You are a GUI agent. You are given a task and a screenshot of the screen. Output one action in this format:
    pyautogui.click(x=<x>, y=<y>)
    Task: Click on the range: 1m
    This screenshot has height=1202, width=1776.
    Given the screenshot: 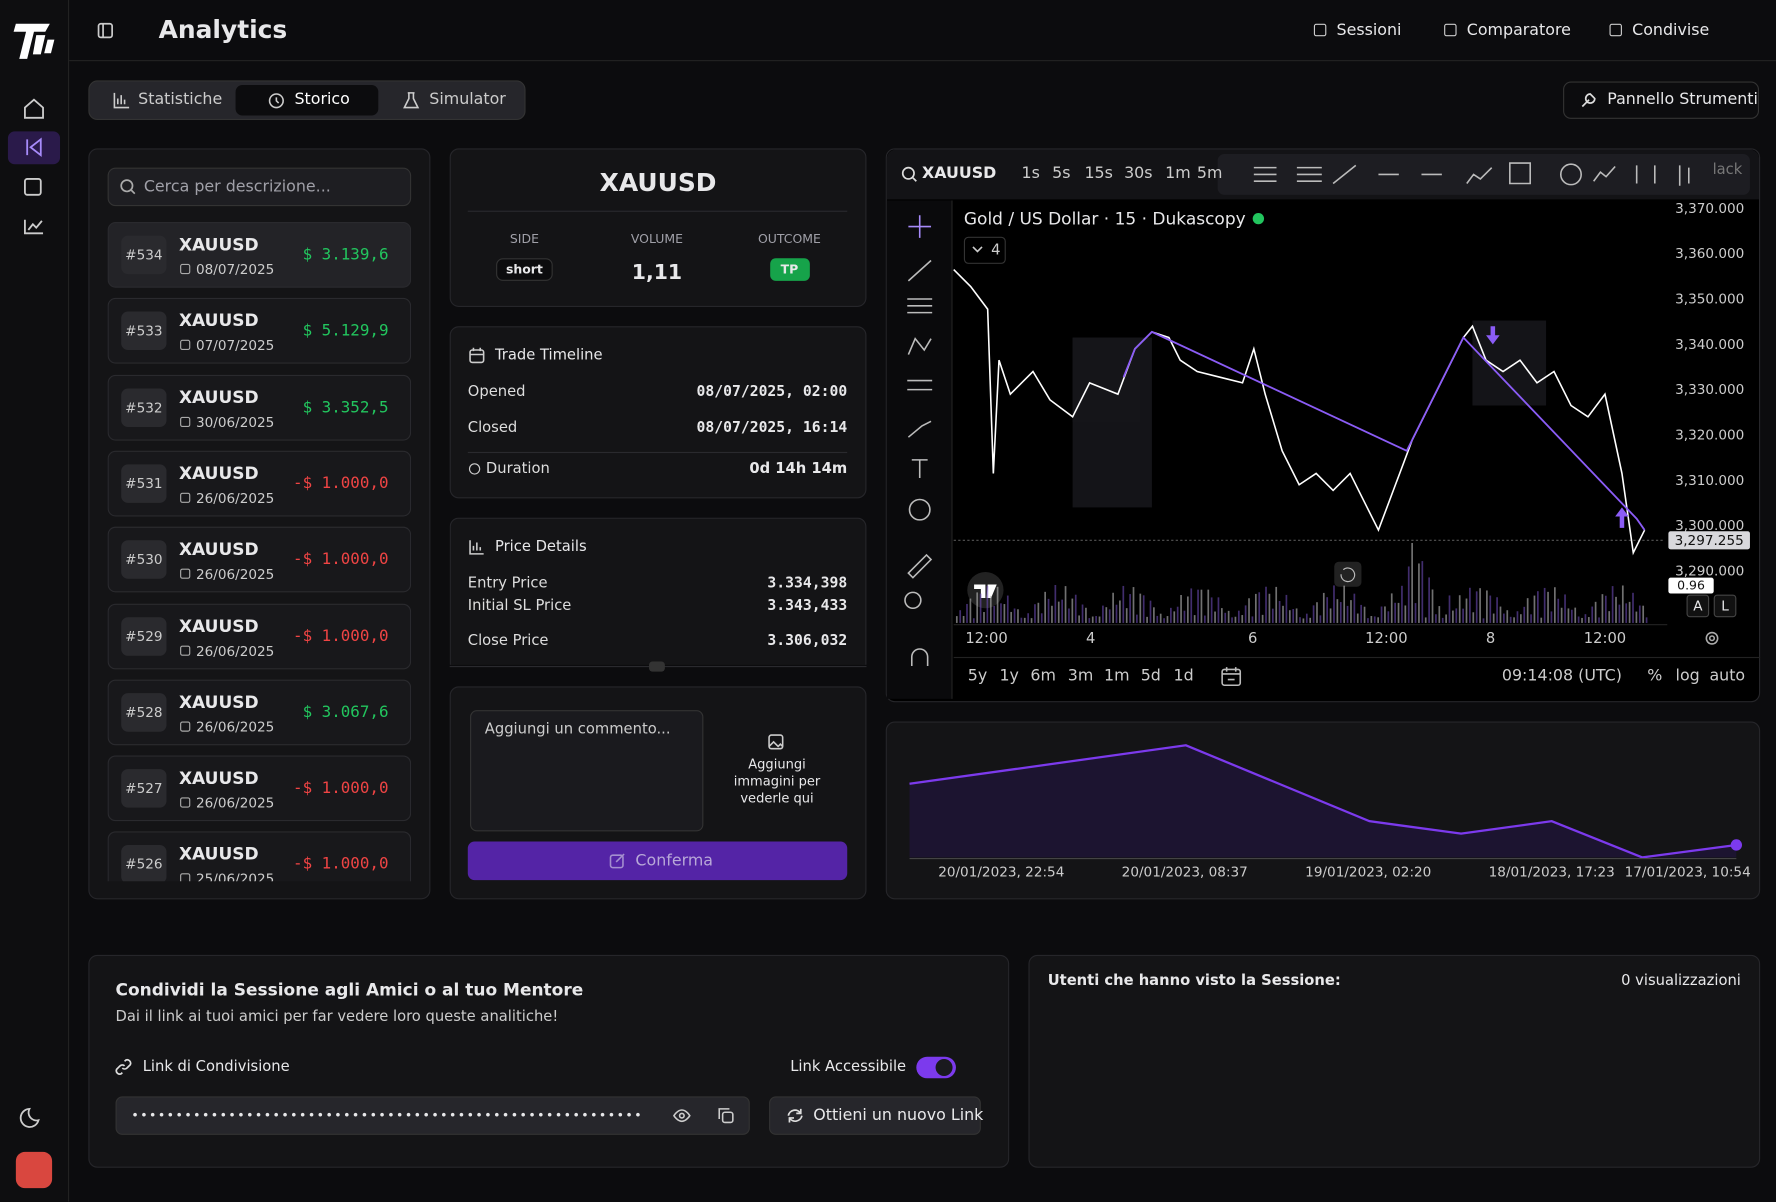 What is the action you would take?
    pyautogui.click(x=1117, y=676)
    